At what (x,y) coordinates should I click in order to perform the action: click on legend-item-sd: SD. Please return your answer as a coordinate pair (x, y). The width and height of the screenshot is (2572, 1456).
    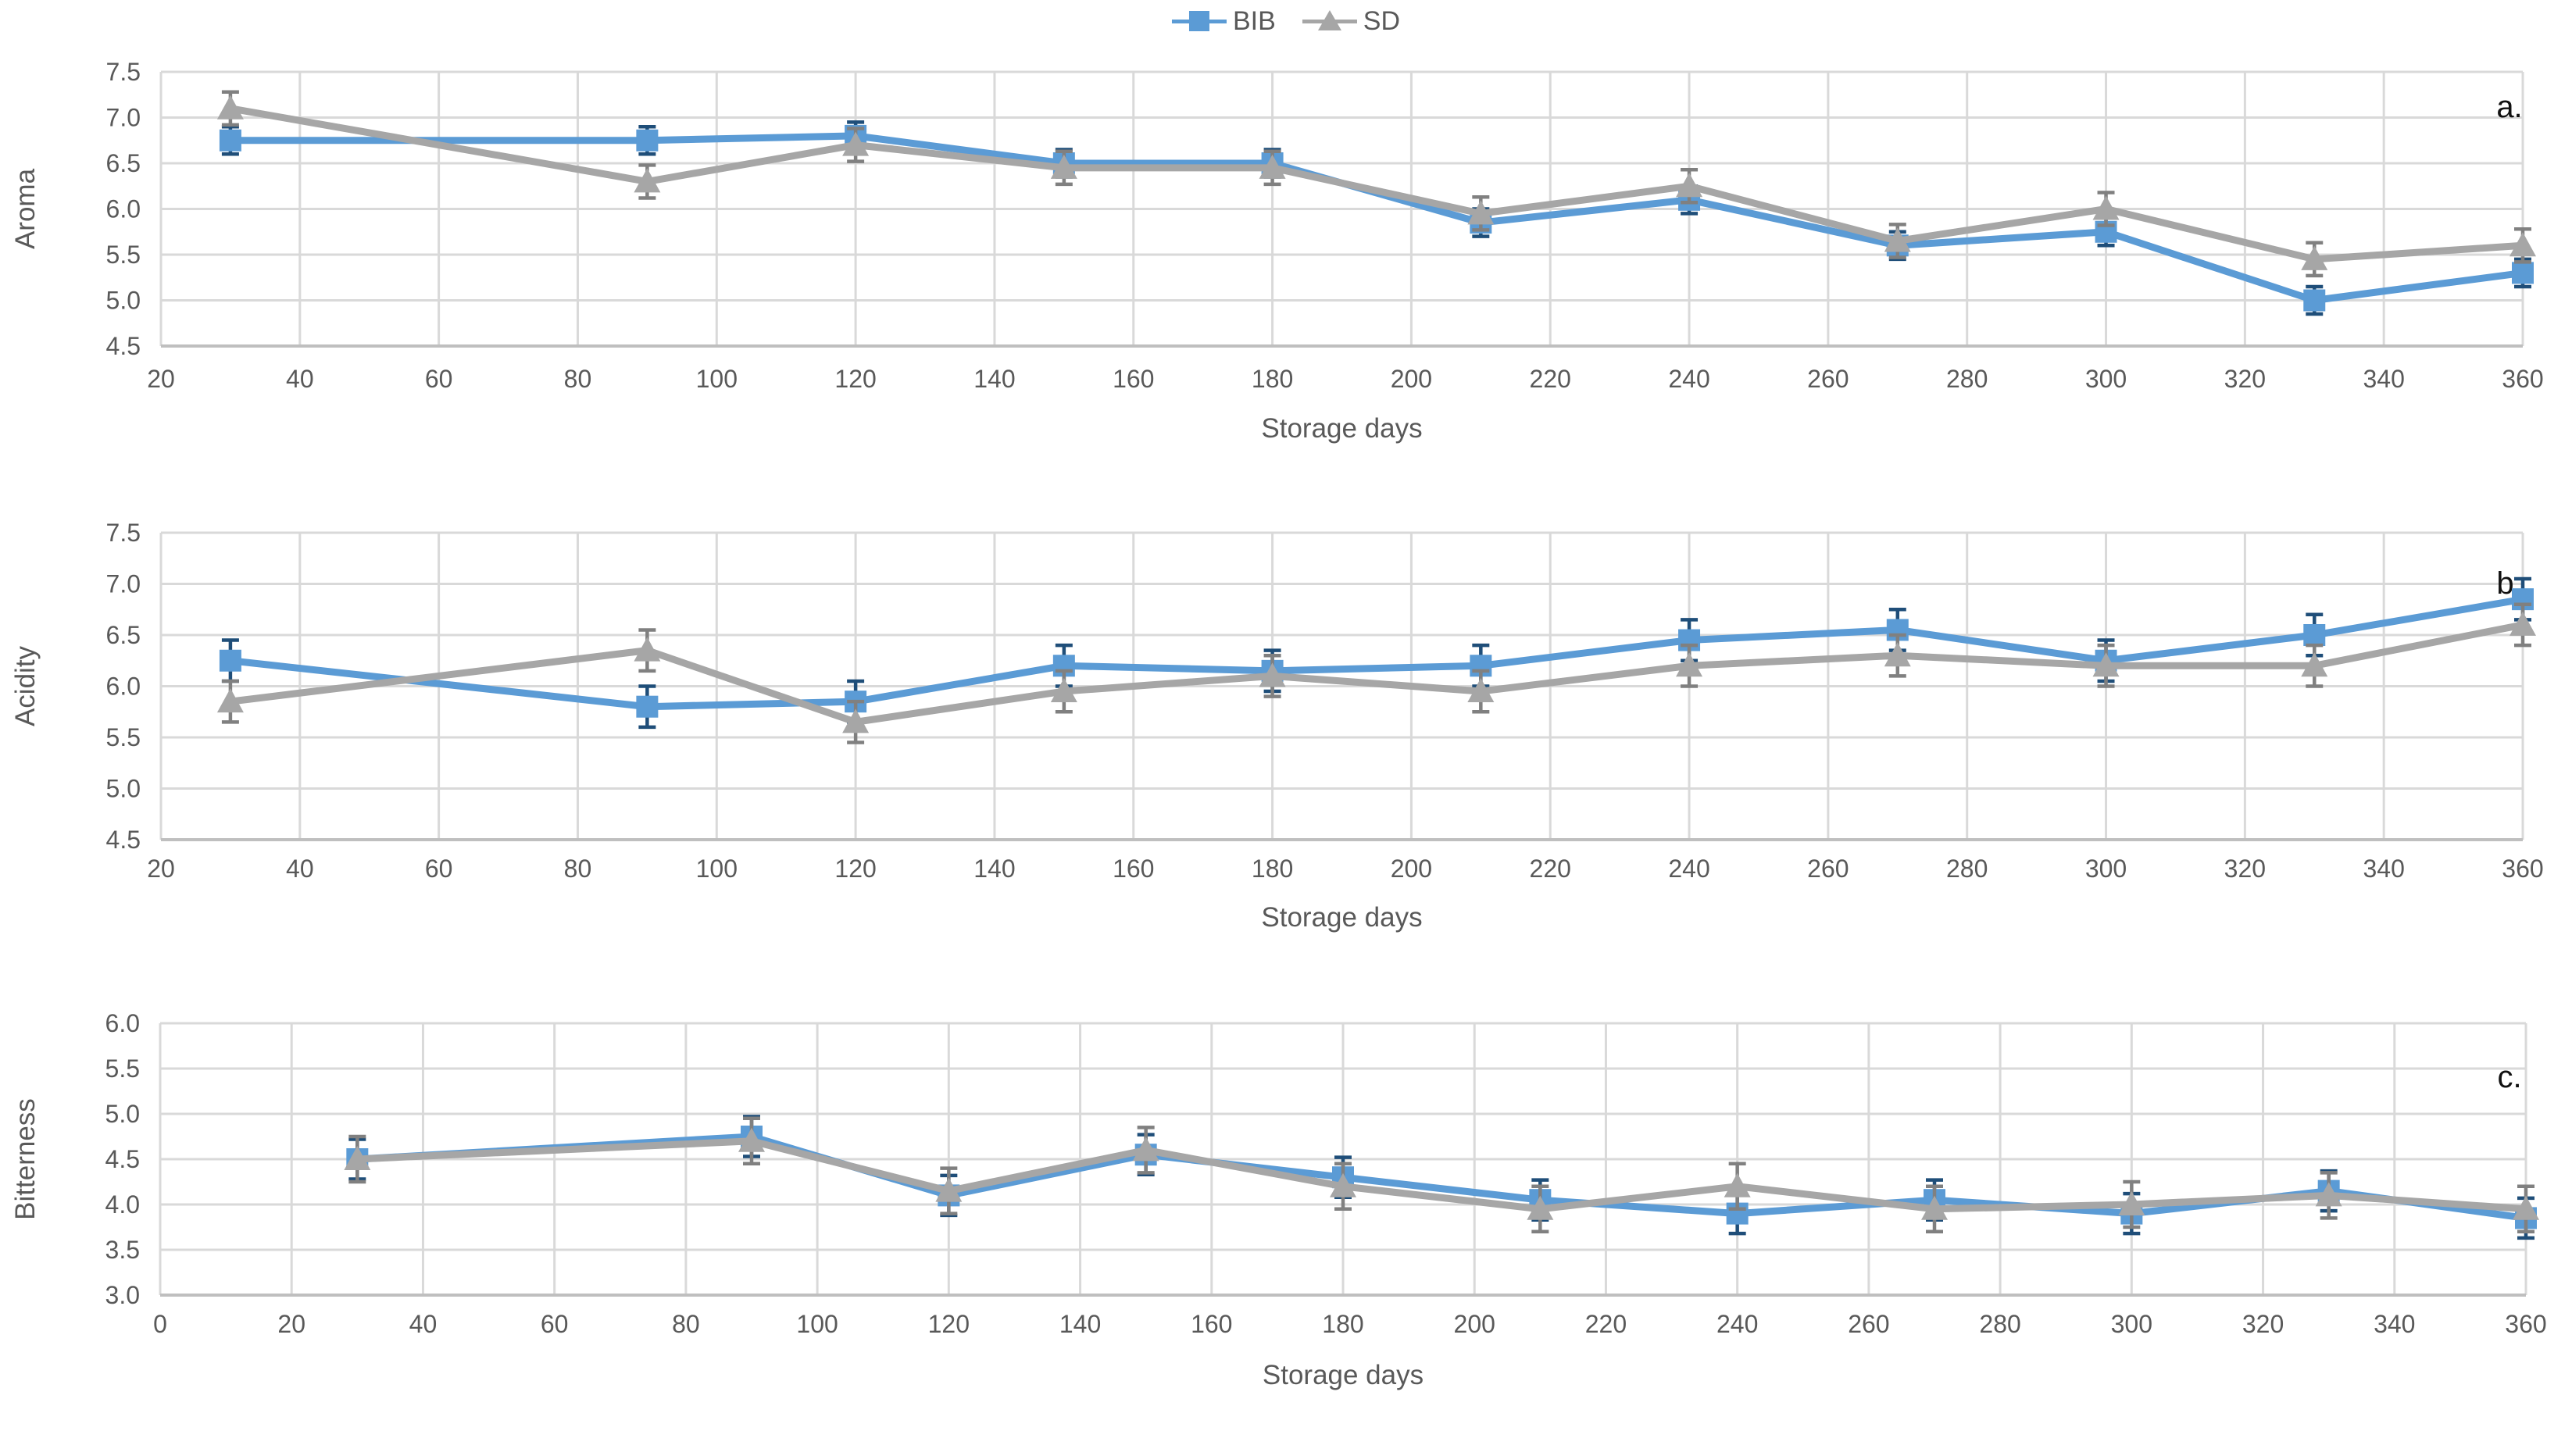
    Looking at the image, I should click on (1351, 21).